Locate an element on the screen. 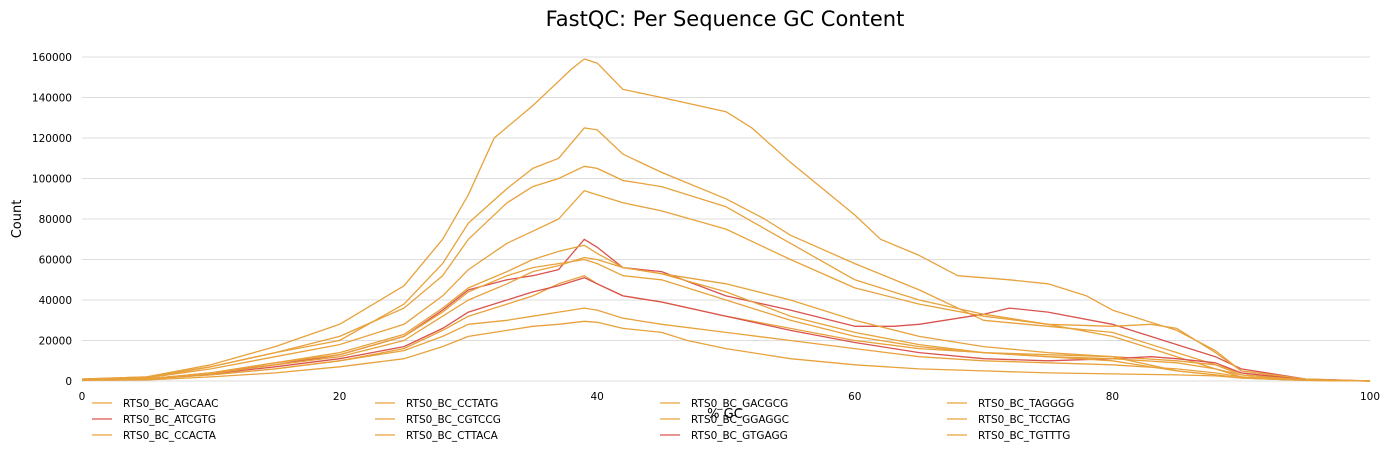 The image size is (1390, 460). legend-item: RTS0_BC_TGTTTG is located at coordinates (1008, 436).